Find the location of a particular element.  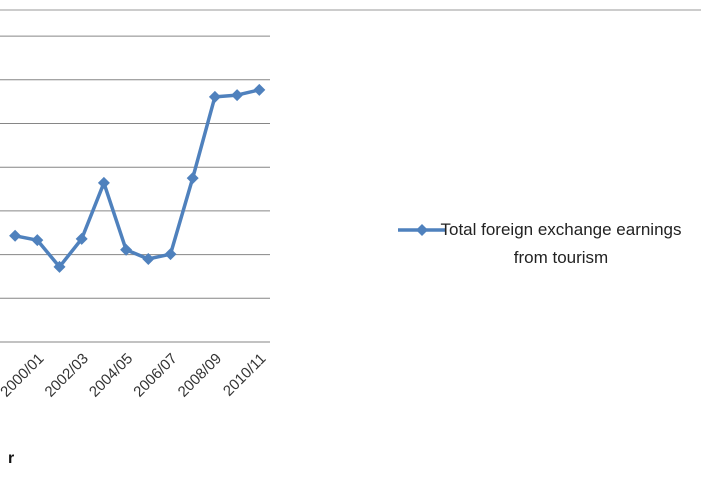

footer-text: r is located at coordinates (11, 458).